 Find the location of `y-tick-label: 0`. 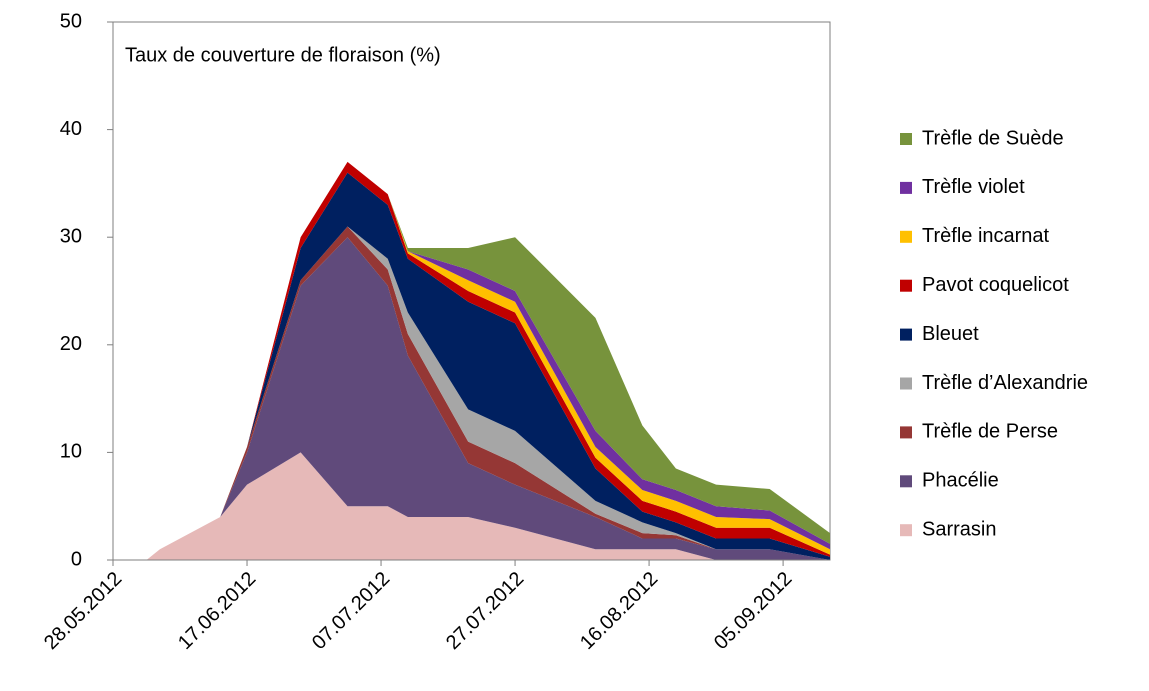

y-tick-label: 0 is located at coordinates (76, 559).